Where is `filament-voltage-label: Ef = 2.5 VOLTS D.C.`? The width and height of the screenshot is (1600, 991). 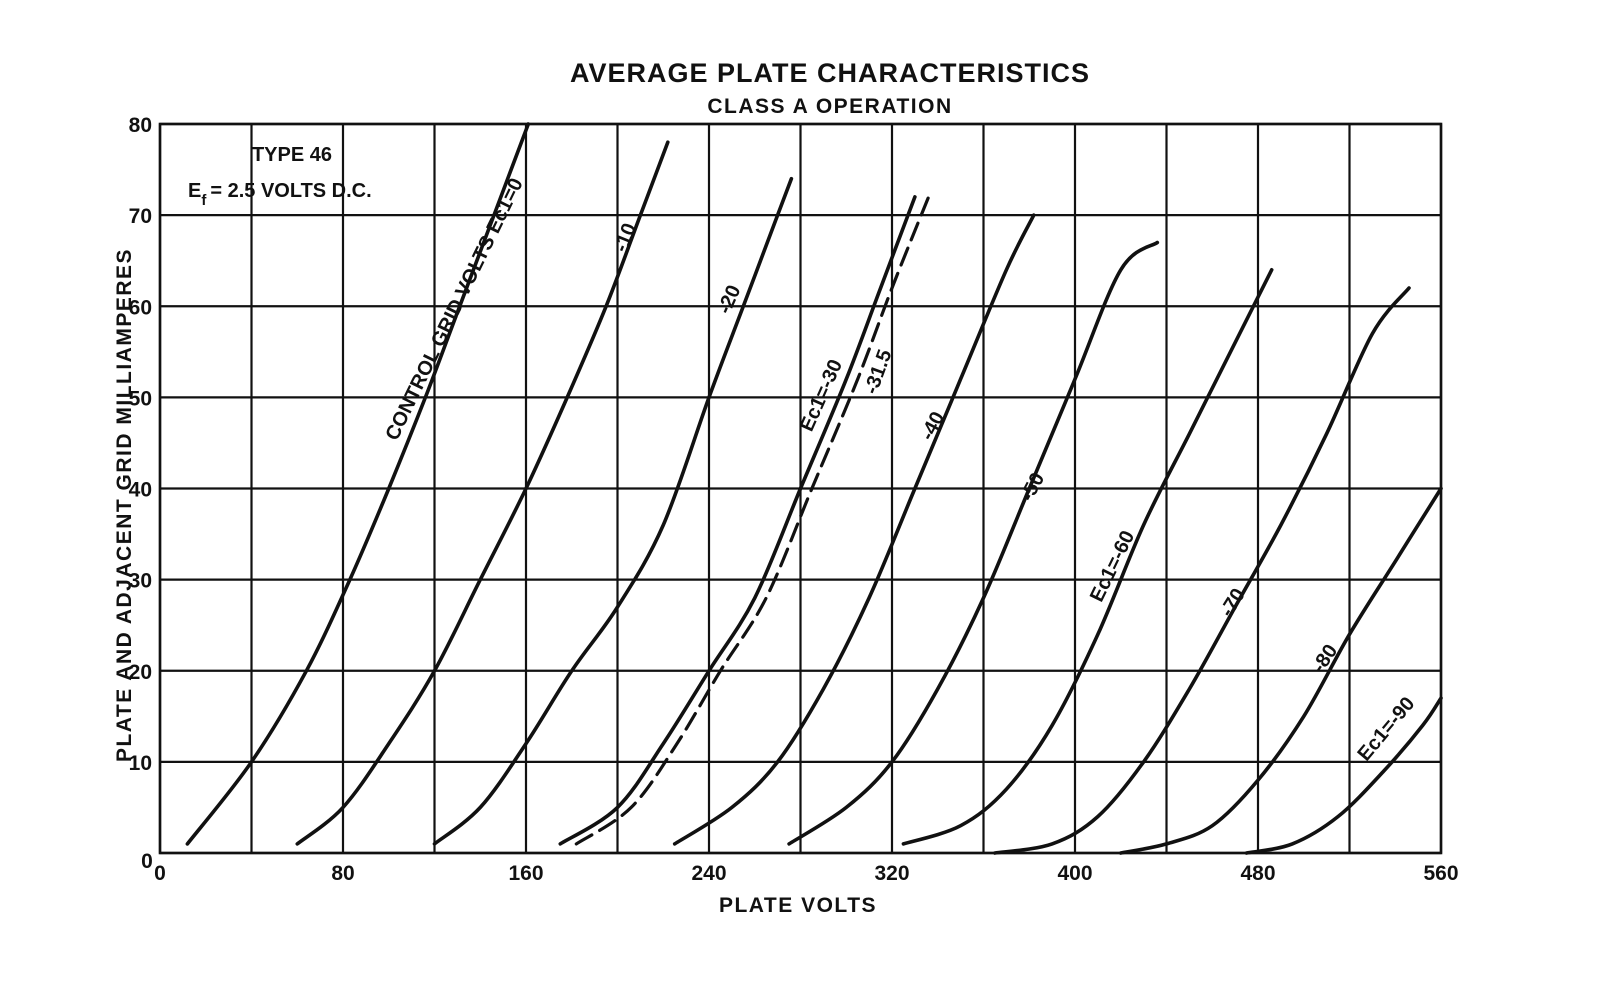
filament-voltage-label: Ef = 2.5 VOLTS D.C. is located at coordinates (280, 194).